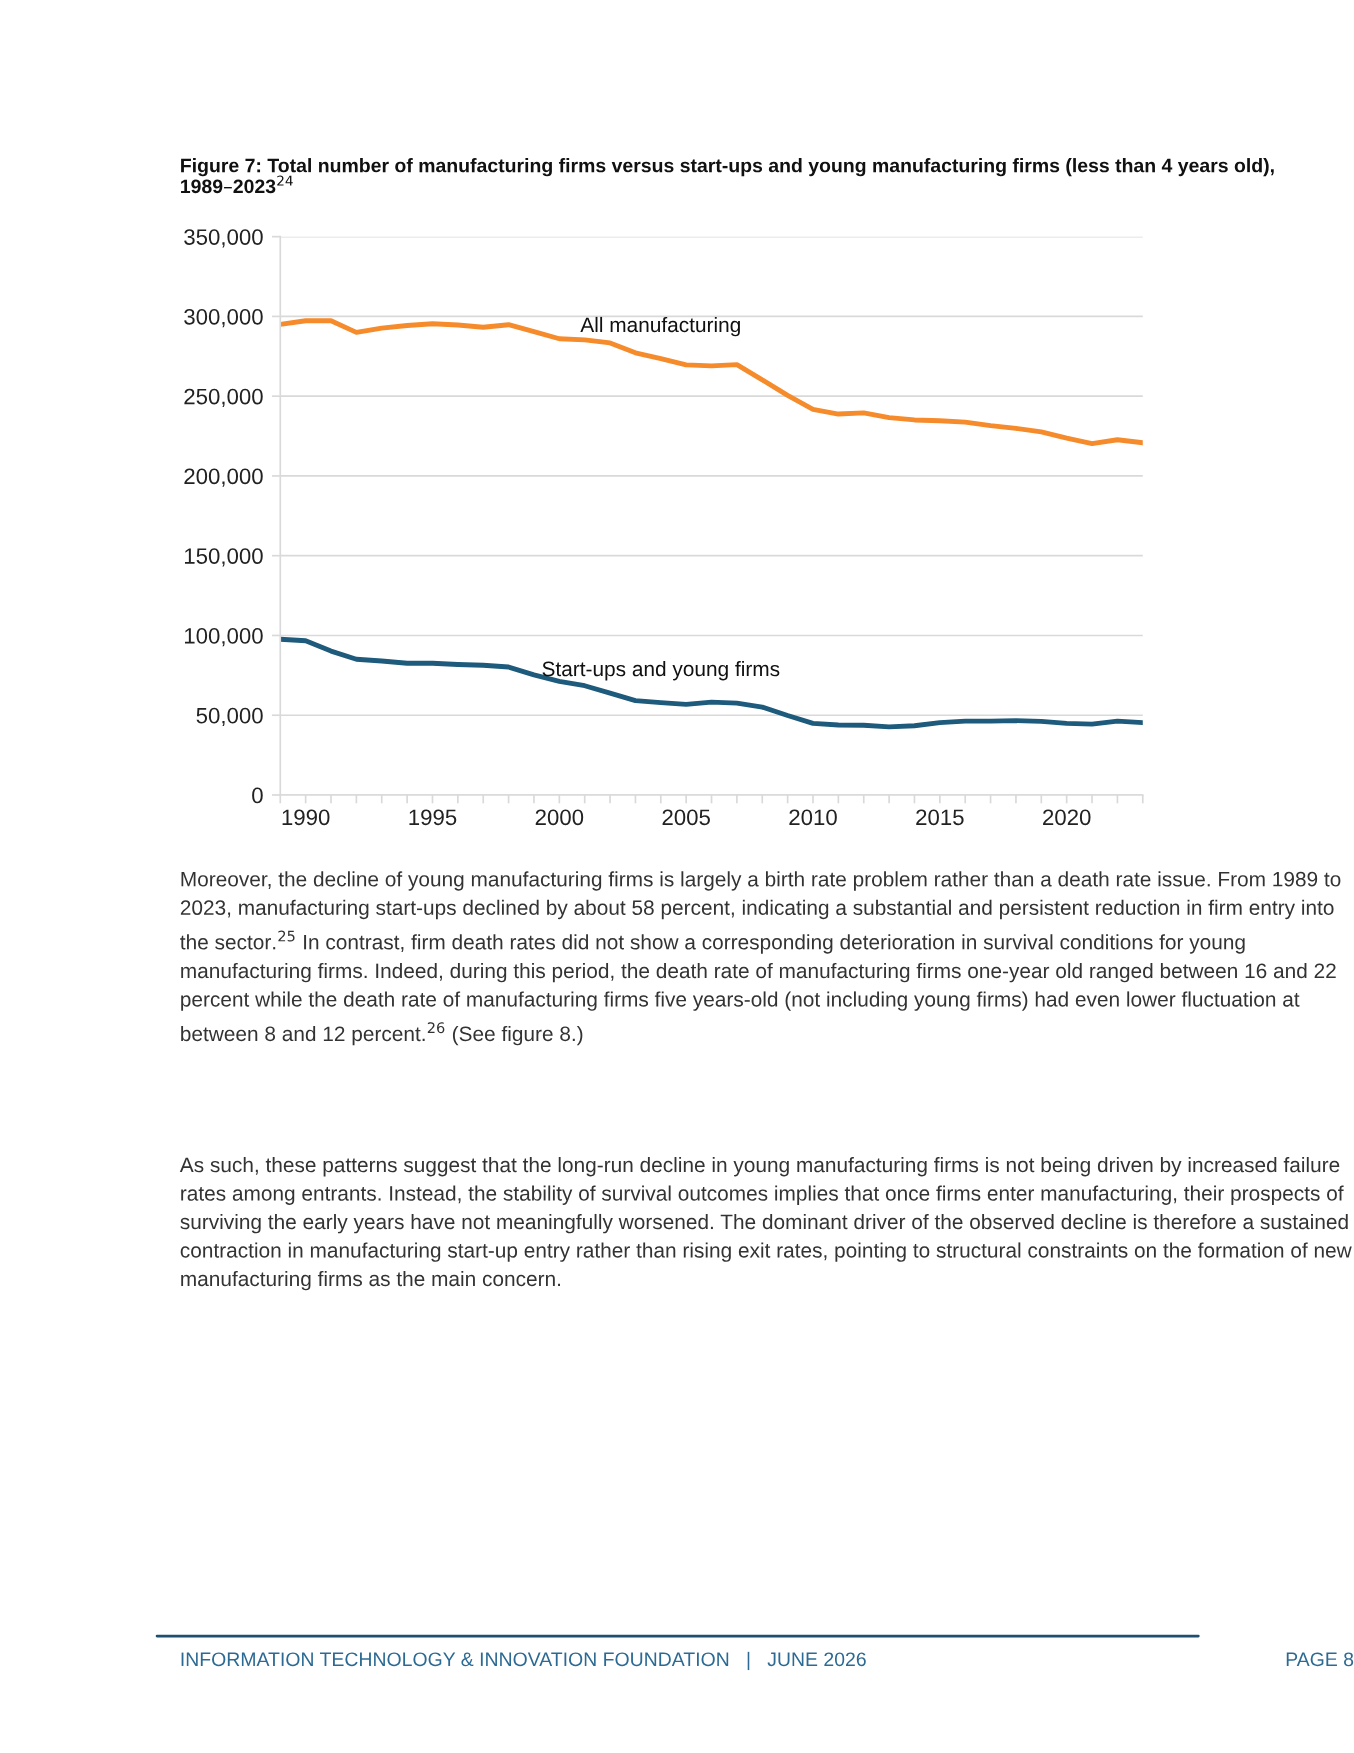  I want to click on text: INFORMATION TECHNOLOGY & INNOVATION FOUNDATION | JUNE 2026, so click(523, 1661).